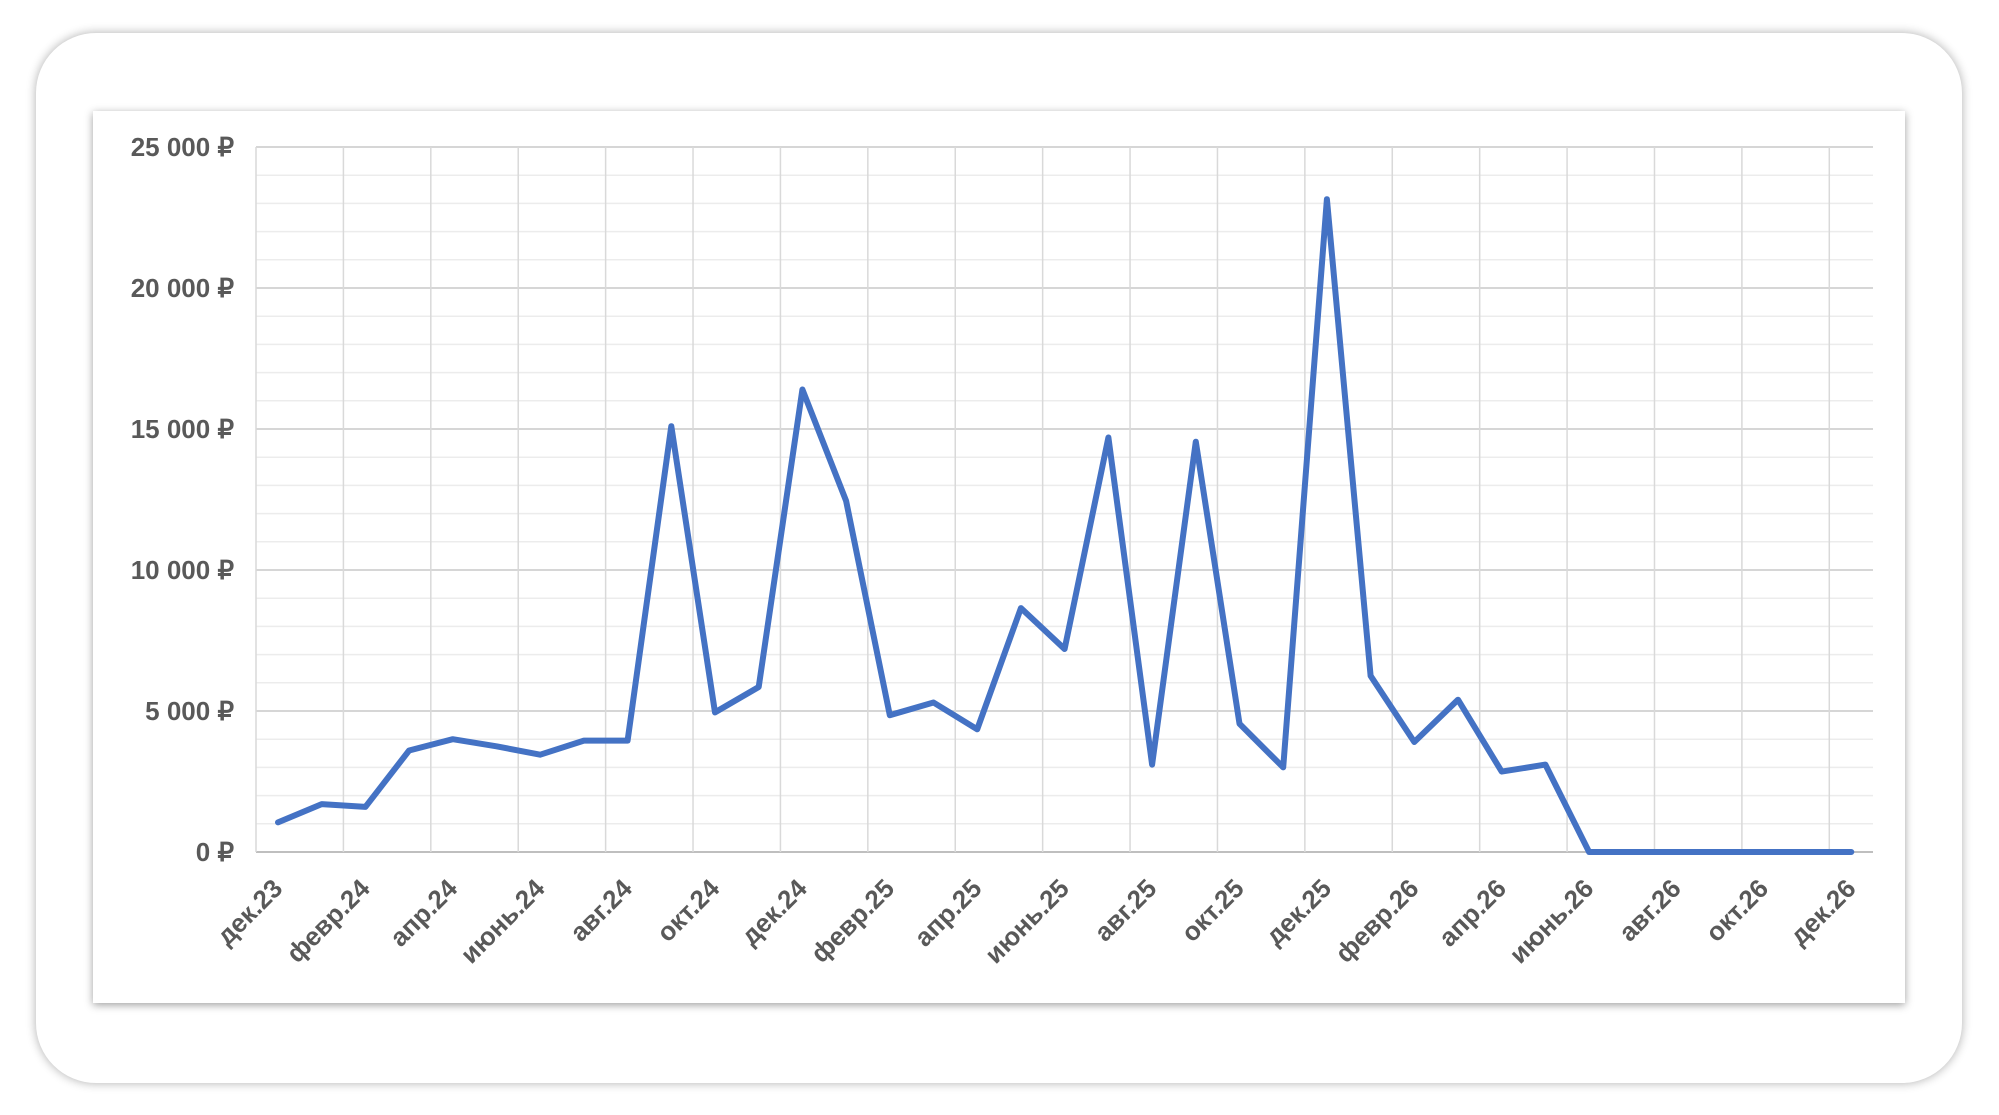 The image size is (1999, 1115). I want to click on x-tick-label: дек.26, so click(1823, 912).